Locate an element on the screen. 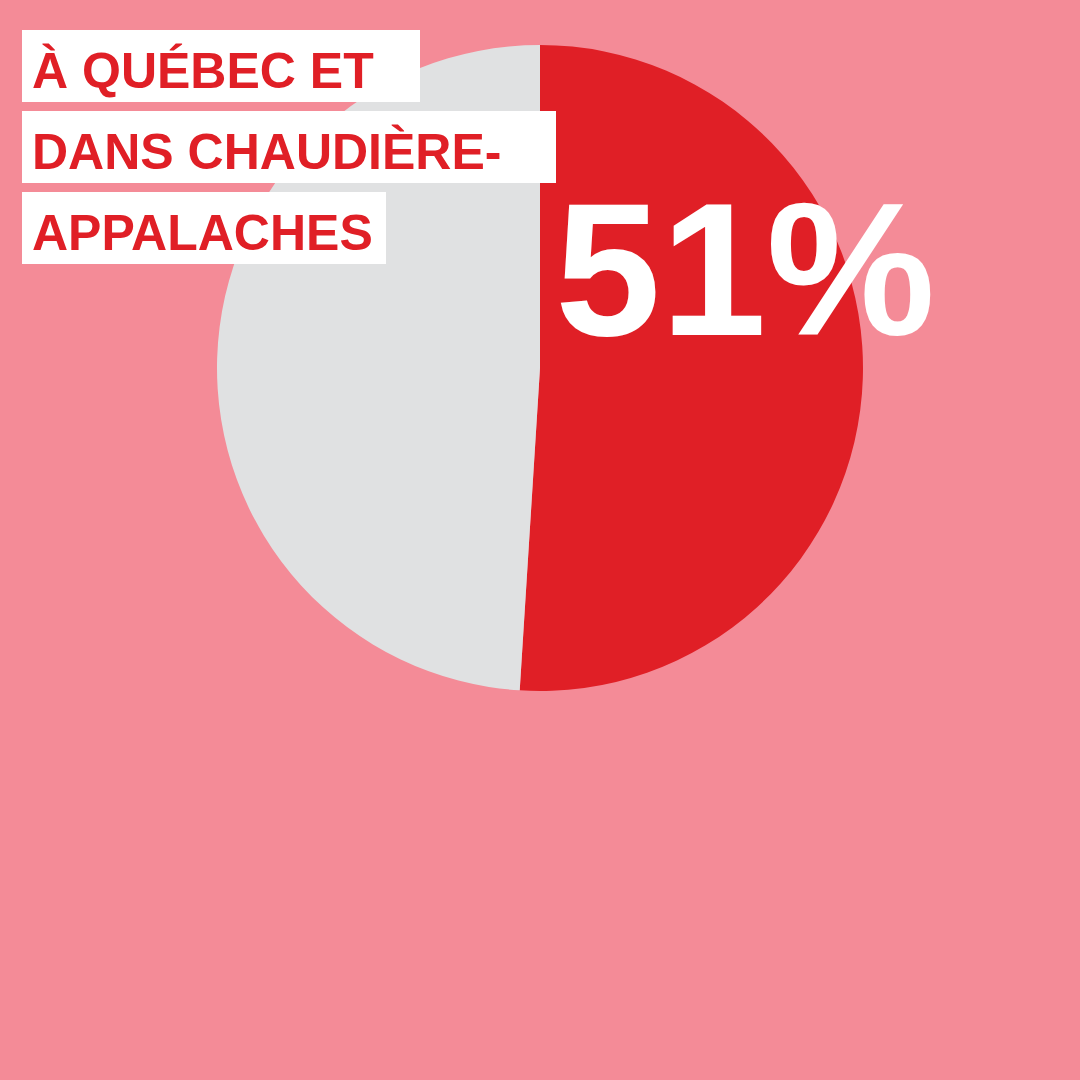  text: DANS CHAUDIÈRE- is located at coordinates (267, 152).